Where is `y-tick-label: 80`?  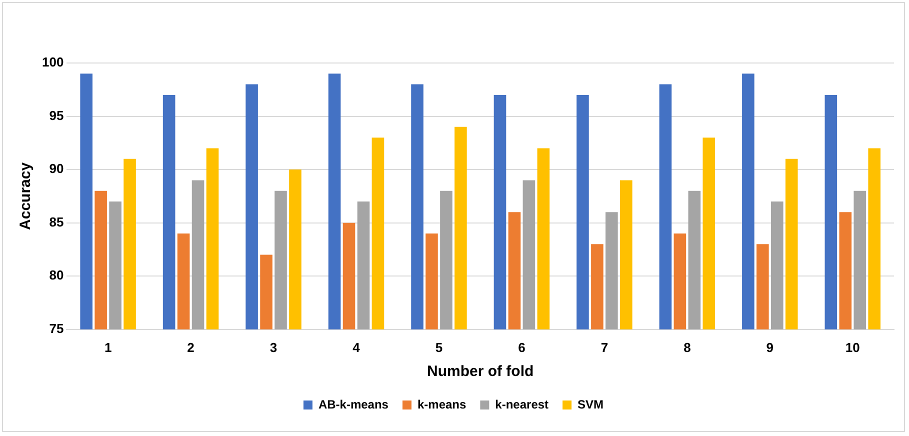 y-tick-label: 80 is located at coordinates (56, 275).